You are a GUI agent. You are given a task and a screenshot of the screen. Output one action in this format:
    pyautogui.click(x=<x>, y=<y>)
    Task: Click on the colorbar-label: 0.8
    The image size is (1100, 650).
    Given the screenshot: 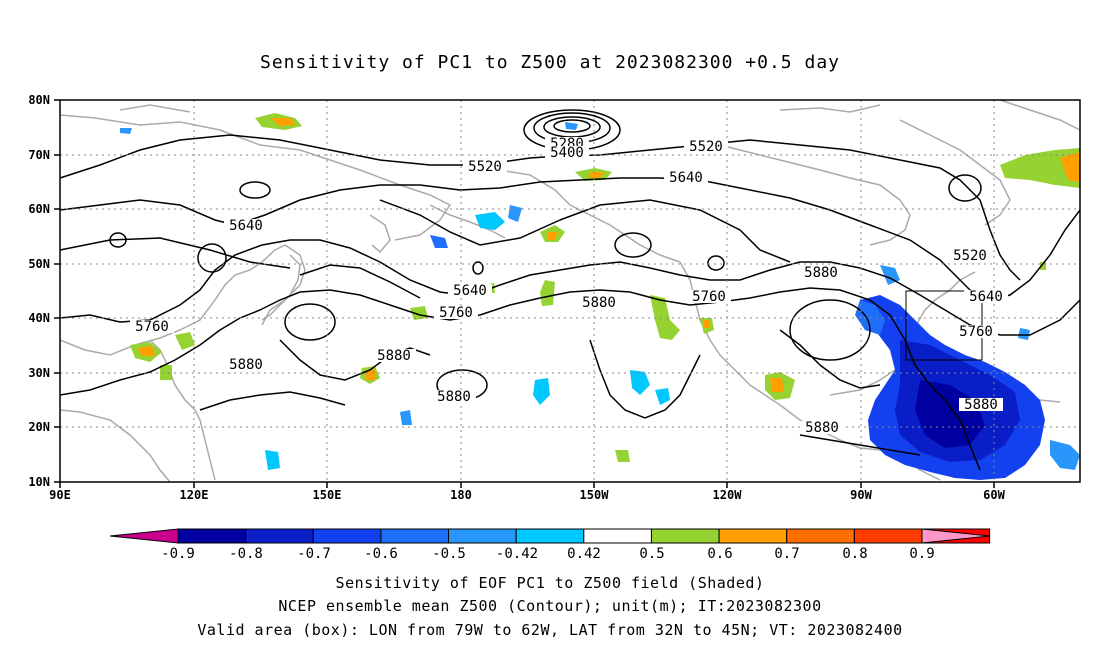 What is the action you would take?
    pyautogui.click(x=854, y=554)
    